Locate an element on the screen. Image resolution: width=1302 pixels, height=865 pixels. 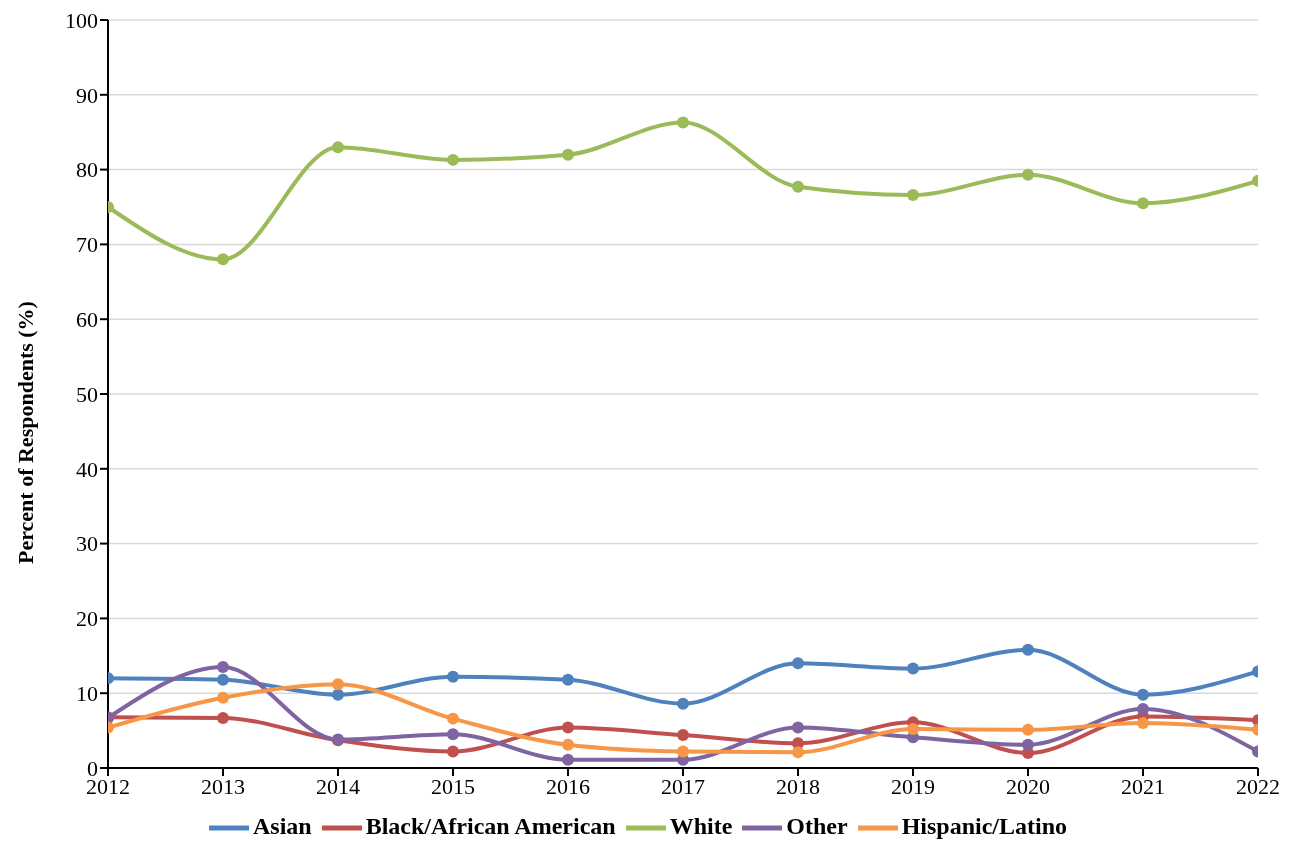
y-tick-label: 40 is located at coordinates (87, 469).